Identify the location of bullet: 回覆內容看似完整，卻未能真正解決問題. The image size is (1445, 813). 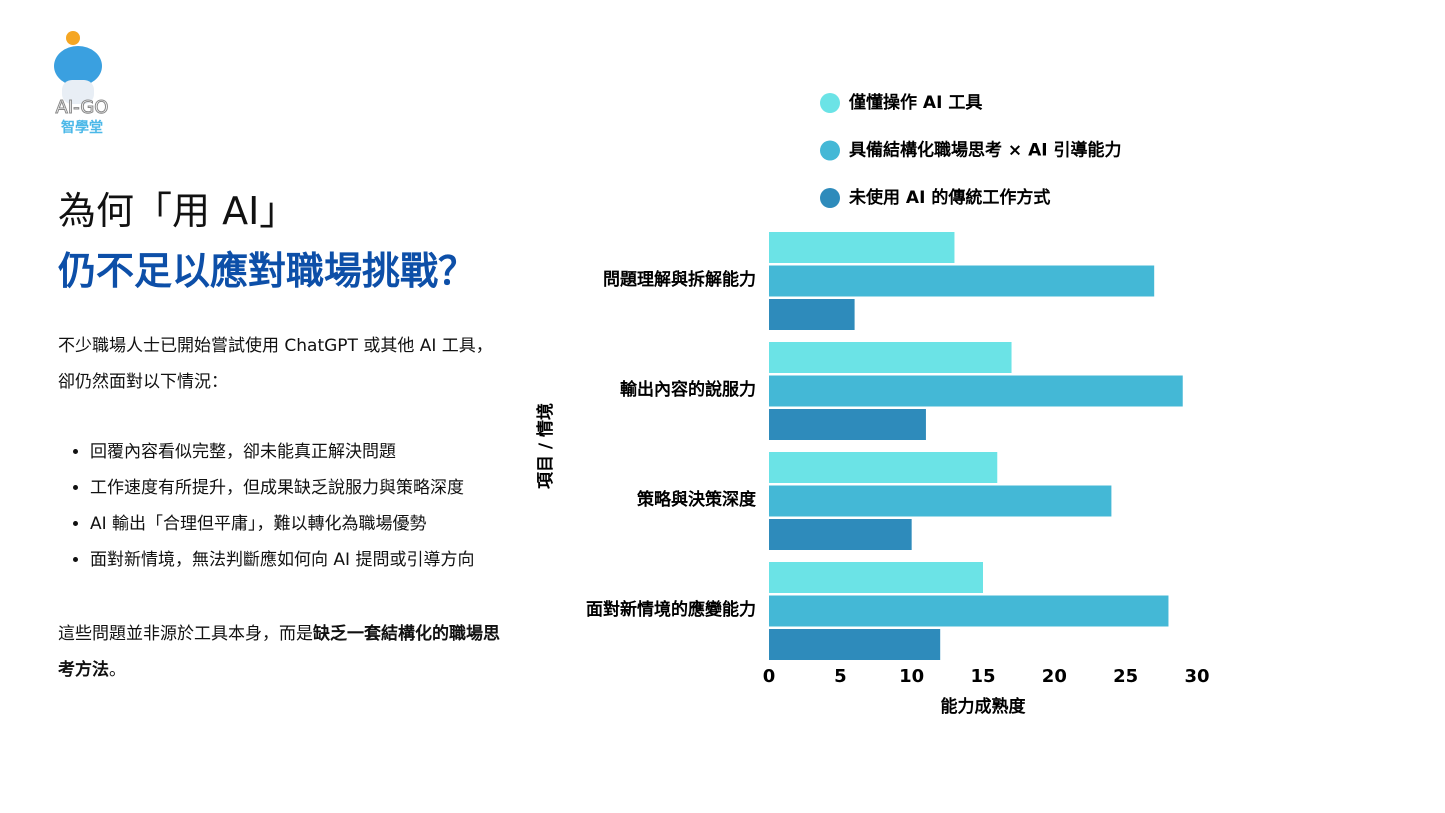
(320, 452).